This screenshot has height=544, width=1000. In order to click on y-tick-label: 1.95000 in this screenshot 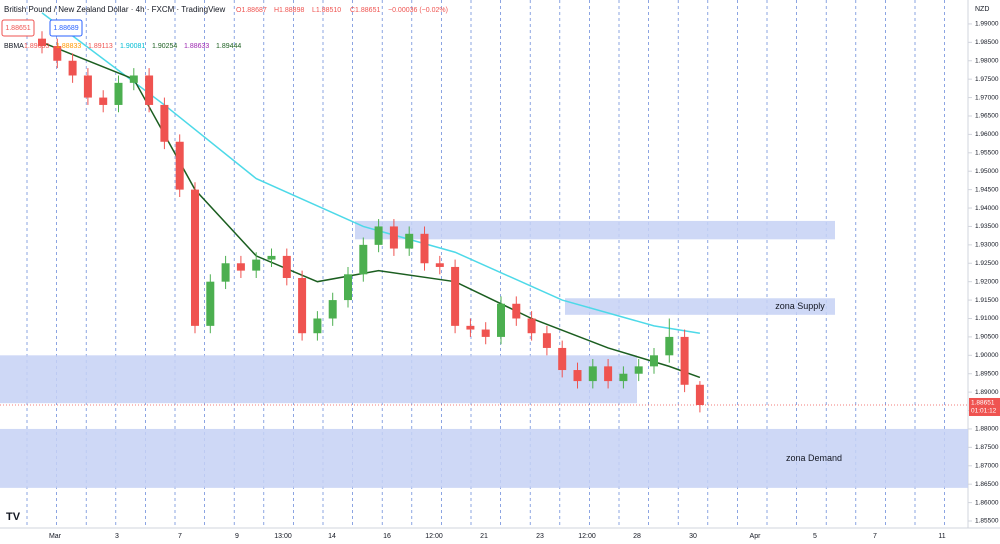, I will do `click(987, 171)`.